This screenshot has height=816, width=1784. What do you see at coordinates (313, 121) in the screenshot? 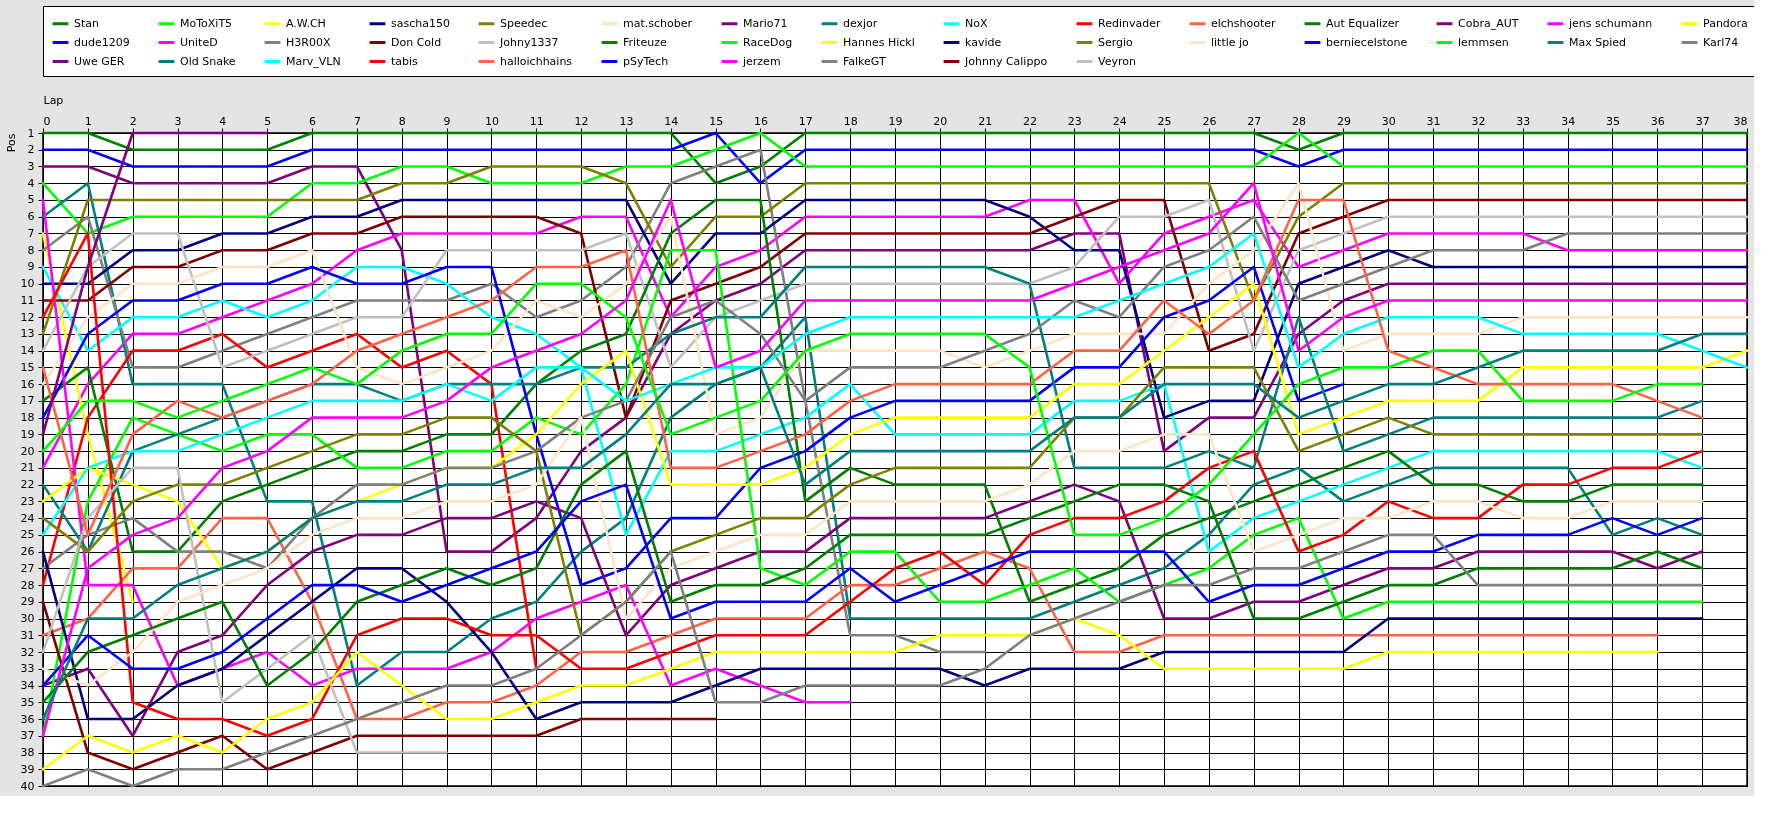
I see `x-tick-label: 6` at bounding box center [313, 121].